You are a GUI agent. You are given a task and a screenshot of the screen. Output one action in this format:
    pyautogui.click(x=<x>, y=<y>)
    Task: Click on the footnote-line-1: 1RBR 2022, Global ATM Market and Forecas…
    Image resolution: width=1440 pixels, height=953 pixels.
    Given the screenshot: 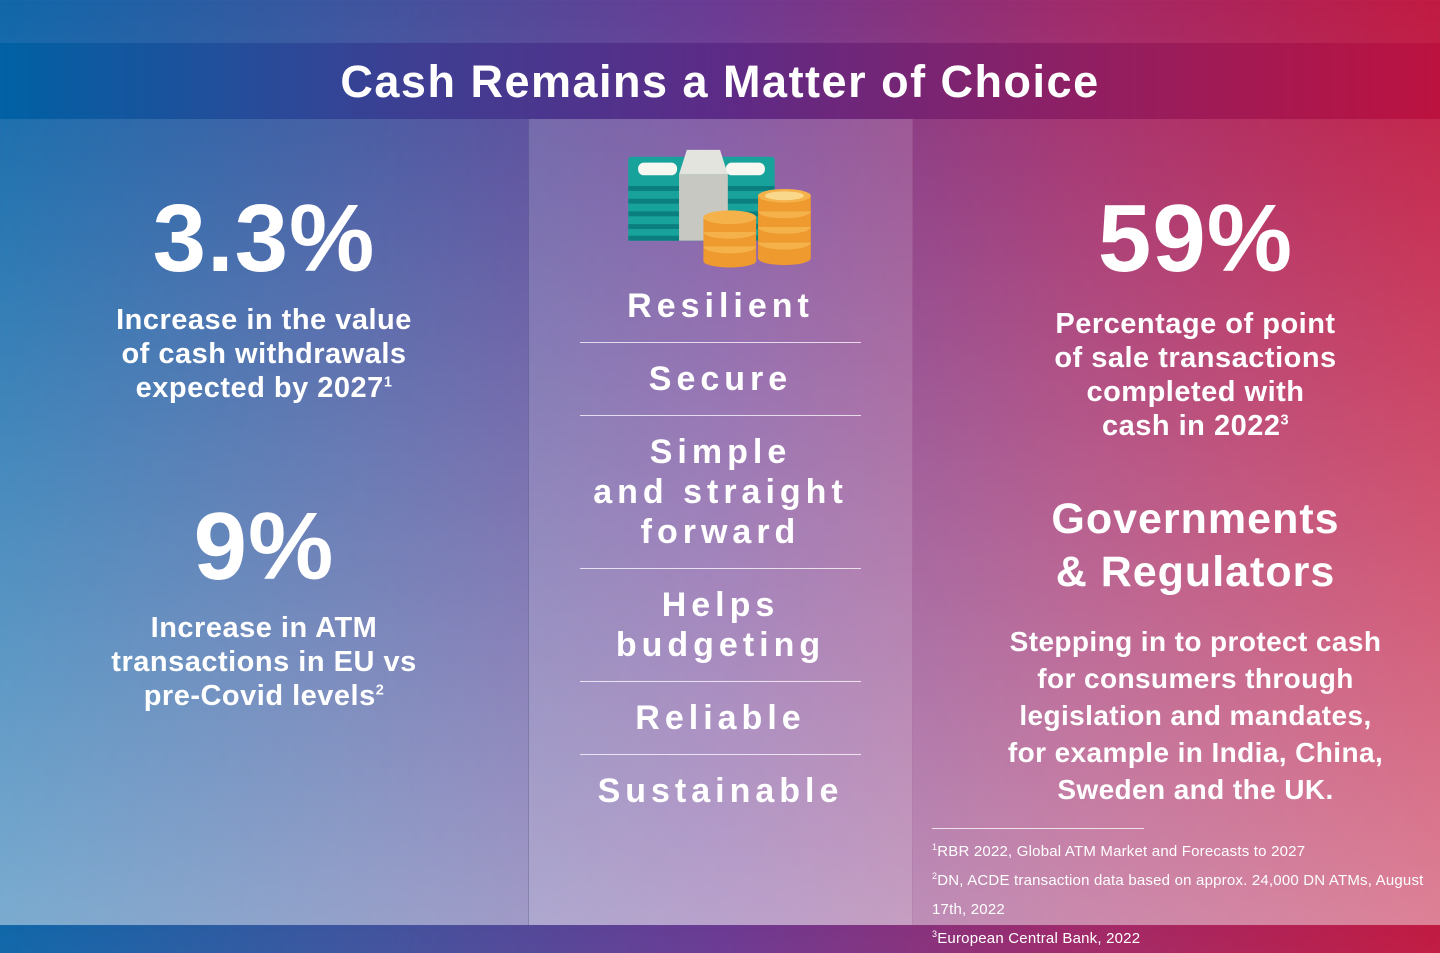 What is the action you would take?
    pyautogui.click(x=1186, y=851)
    